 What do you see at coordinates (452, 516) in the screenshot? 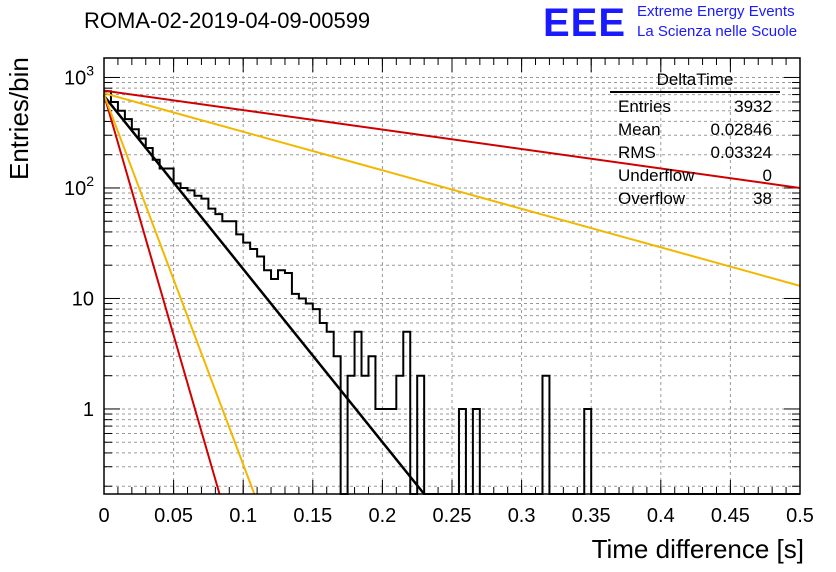
I see `x-tick-label: 0.25` at bounding box center [452, 516].